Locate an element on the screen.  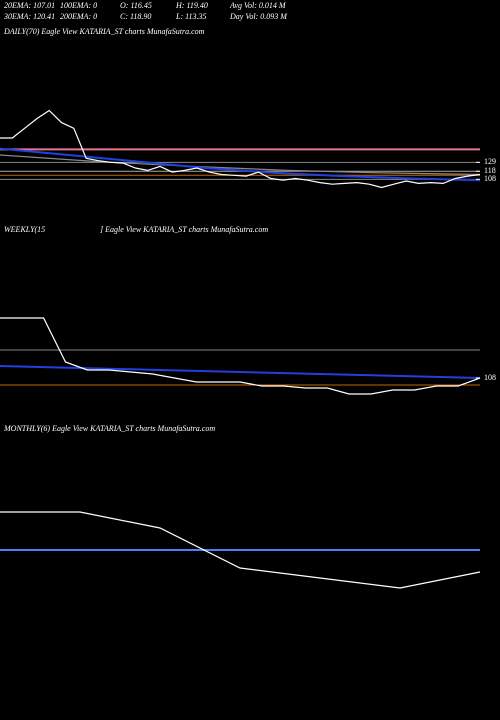
y-tick-label: 129 is located at coordinates (490, 161).